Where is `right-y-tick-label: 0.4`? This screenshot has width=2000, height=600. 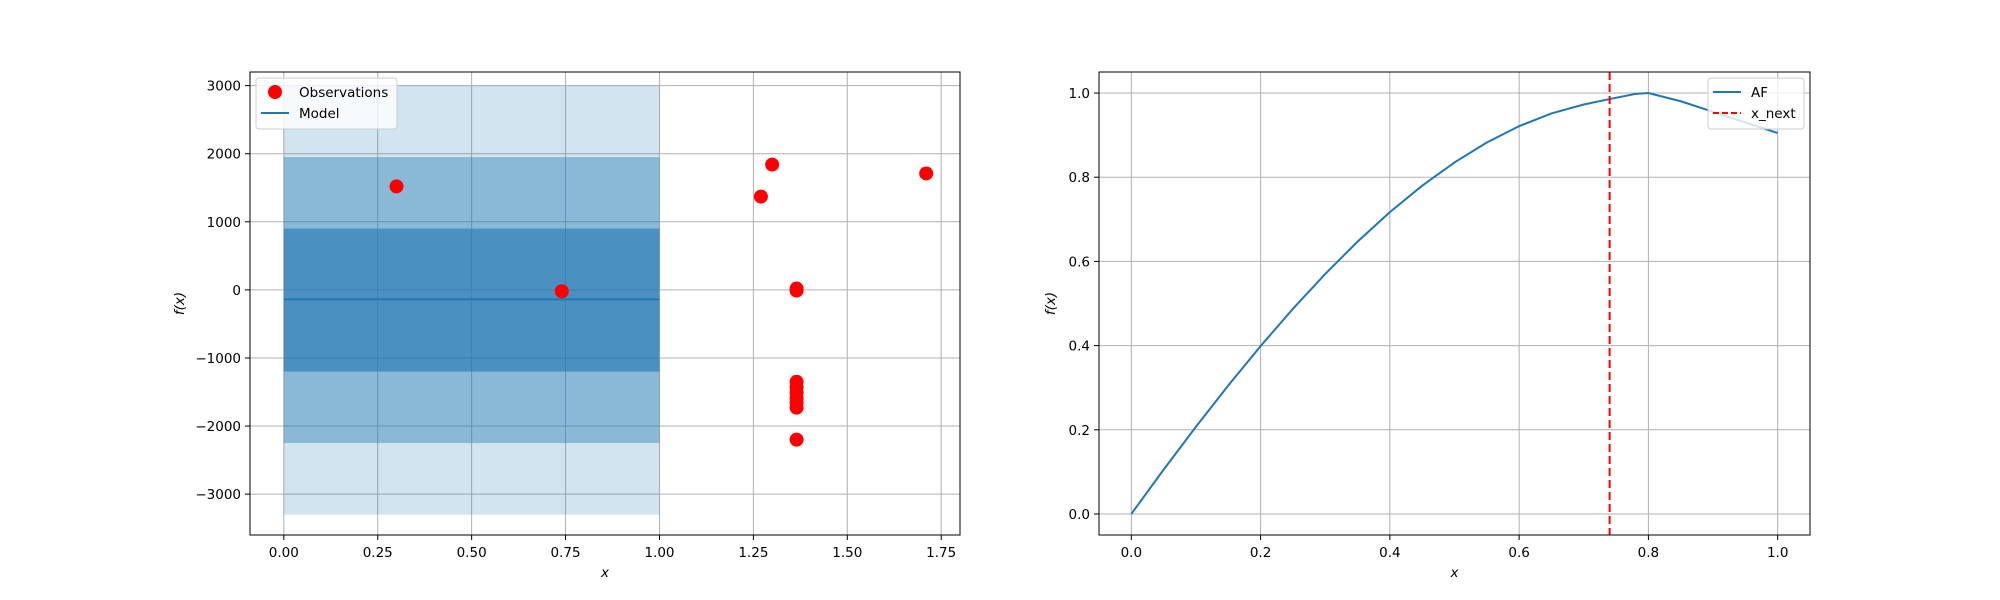
right-y-tick-label: 0.4 is located at coordinates (1079, 347).